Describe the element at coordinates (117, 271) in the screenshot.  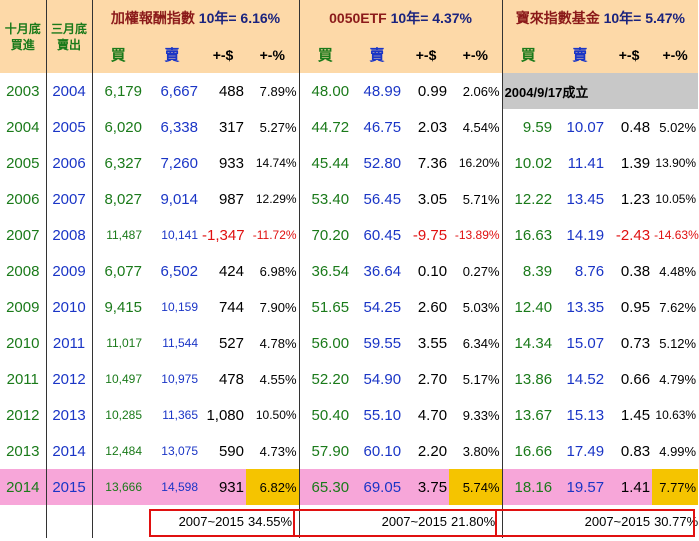
I see `buy-value: 6,077` at that location.